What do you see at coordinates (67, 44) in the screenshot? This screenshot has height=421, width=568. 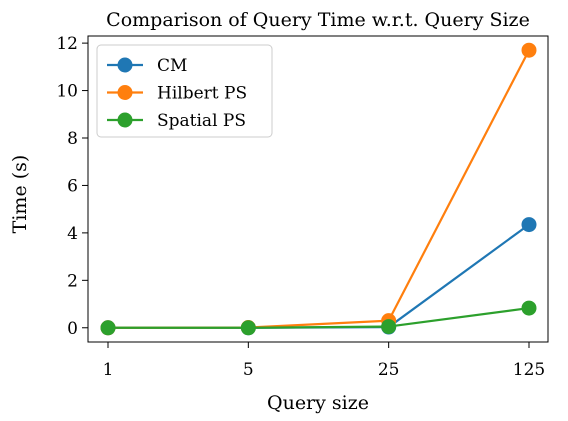 I see `y-tick-label: 12` at bounding box center [67, 44].